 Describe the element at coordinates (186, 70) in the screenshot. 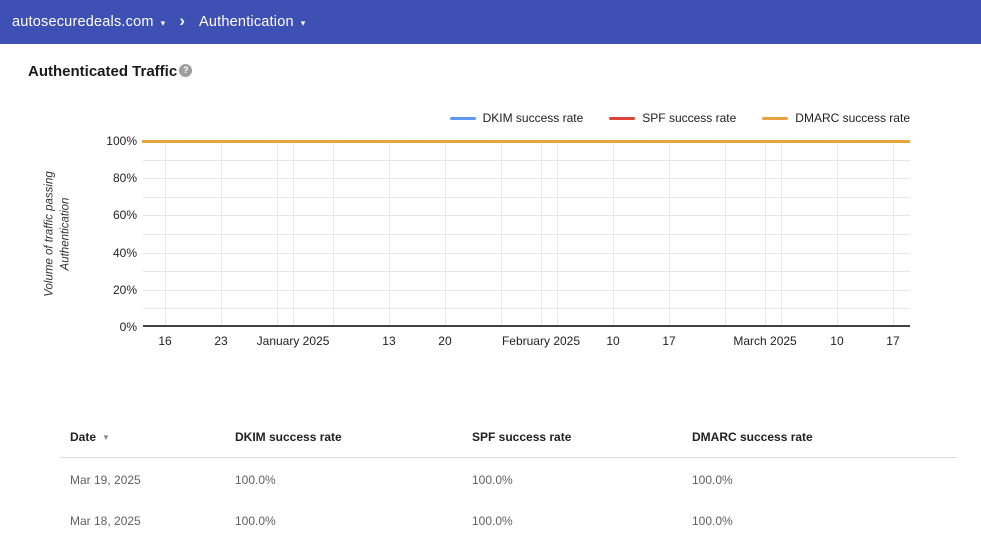

I see `help-icon: ?` at that location.